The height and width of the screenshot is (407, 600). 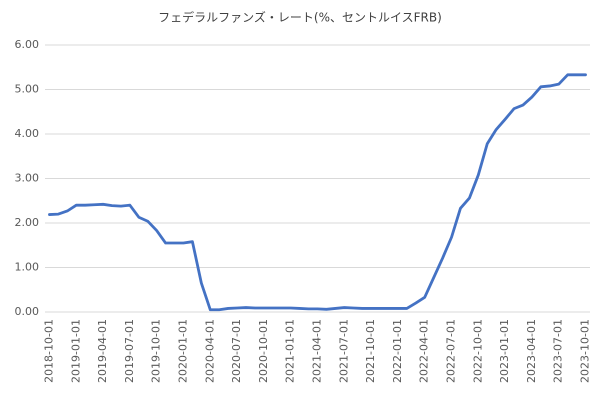 What do you see at coordinates (263, 351) in the screenshot?
I see `x-tick-label: 2020-10-01` at bounding box center [263, 351].